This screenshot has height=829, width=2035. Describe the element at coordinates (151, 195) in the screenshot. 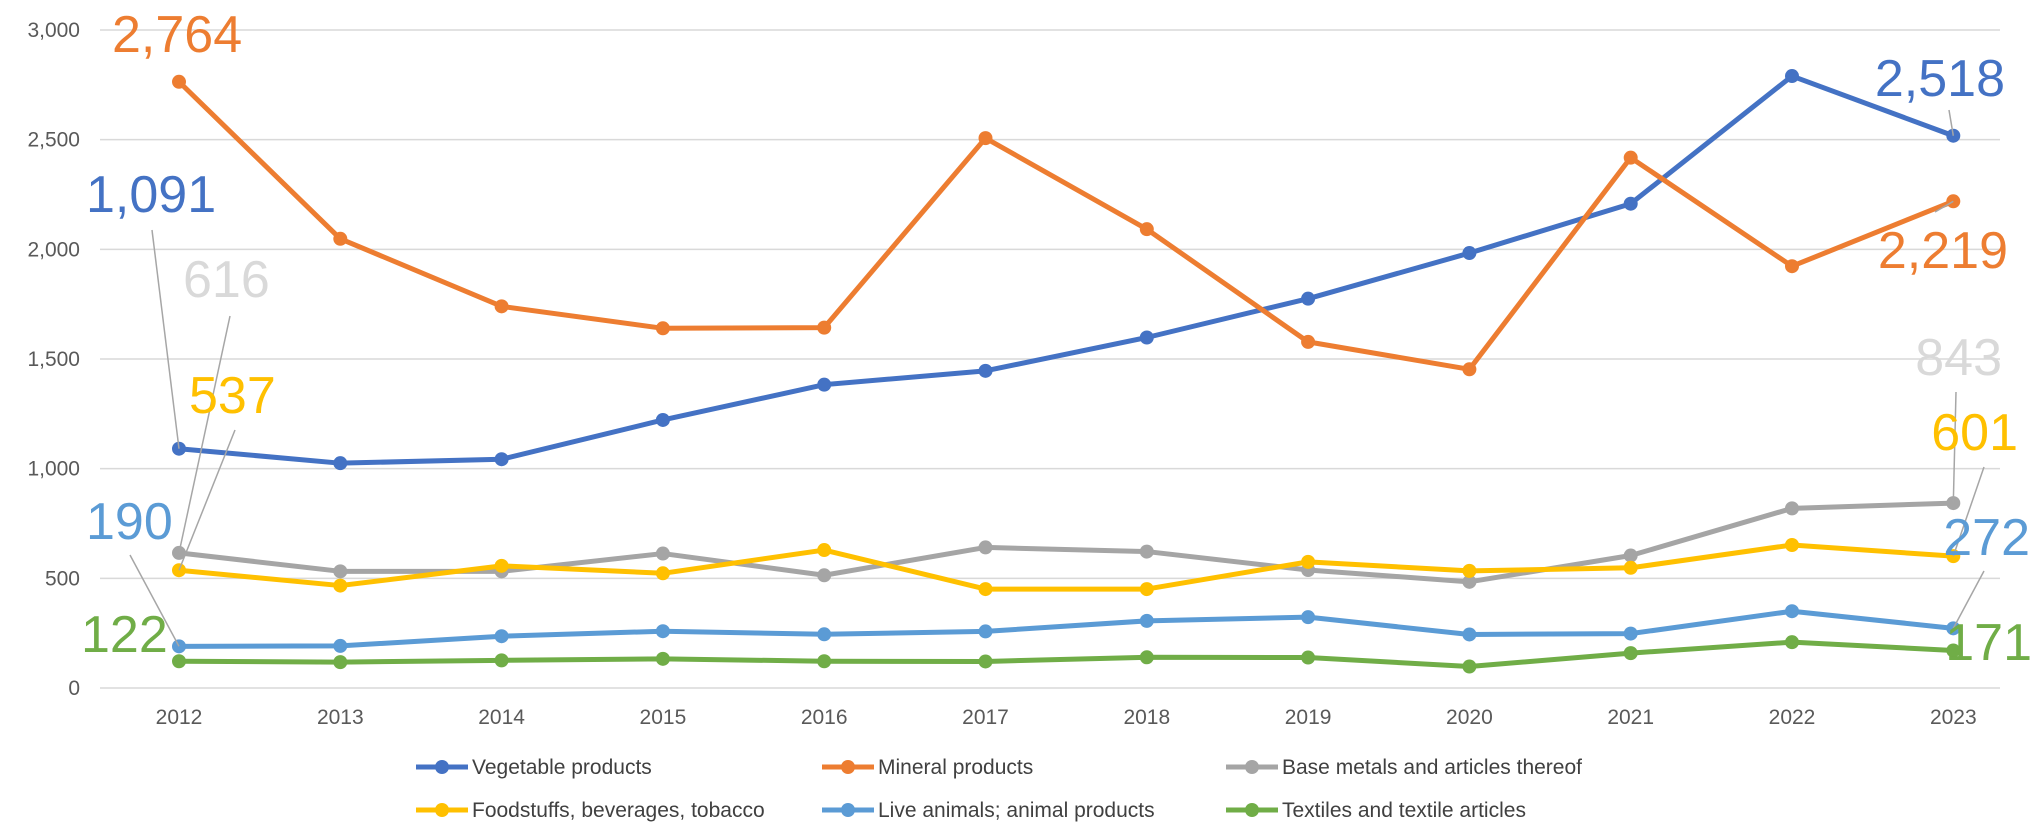

I see `data-label-vegetable-products: 1,091` at that location.